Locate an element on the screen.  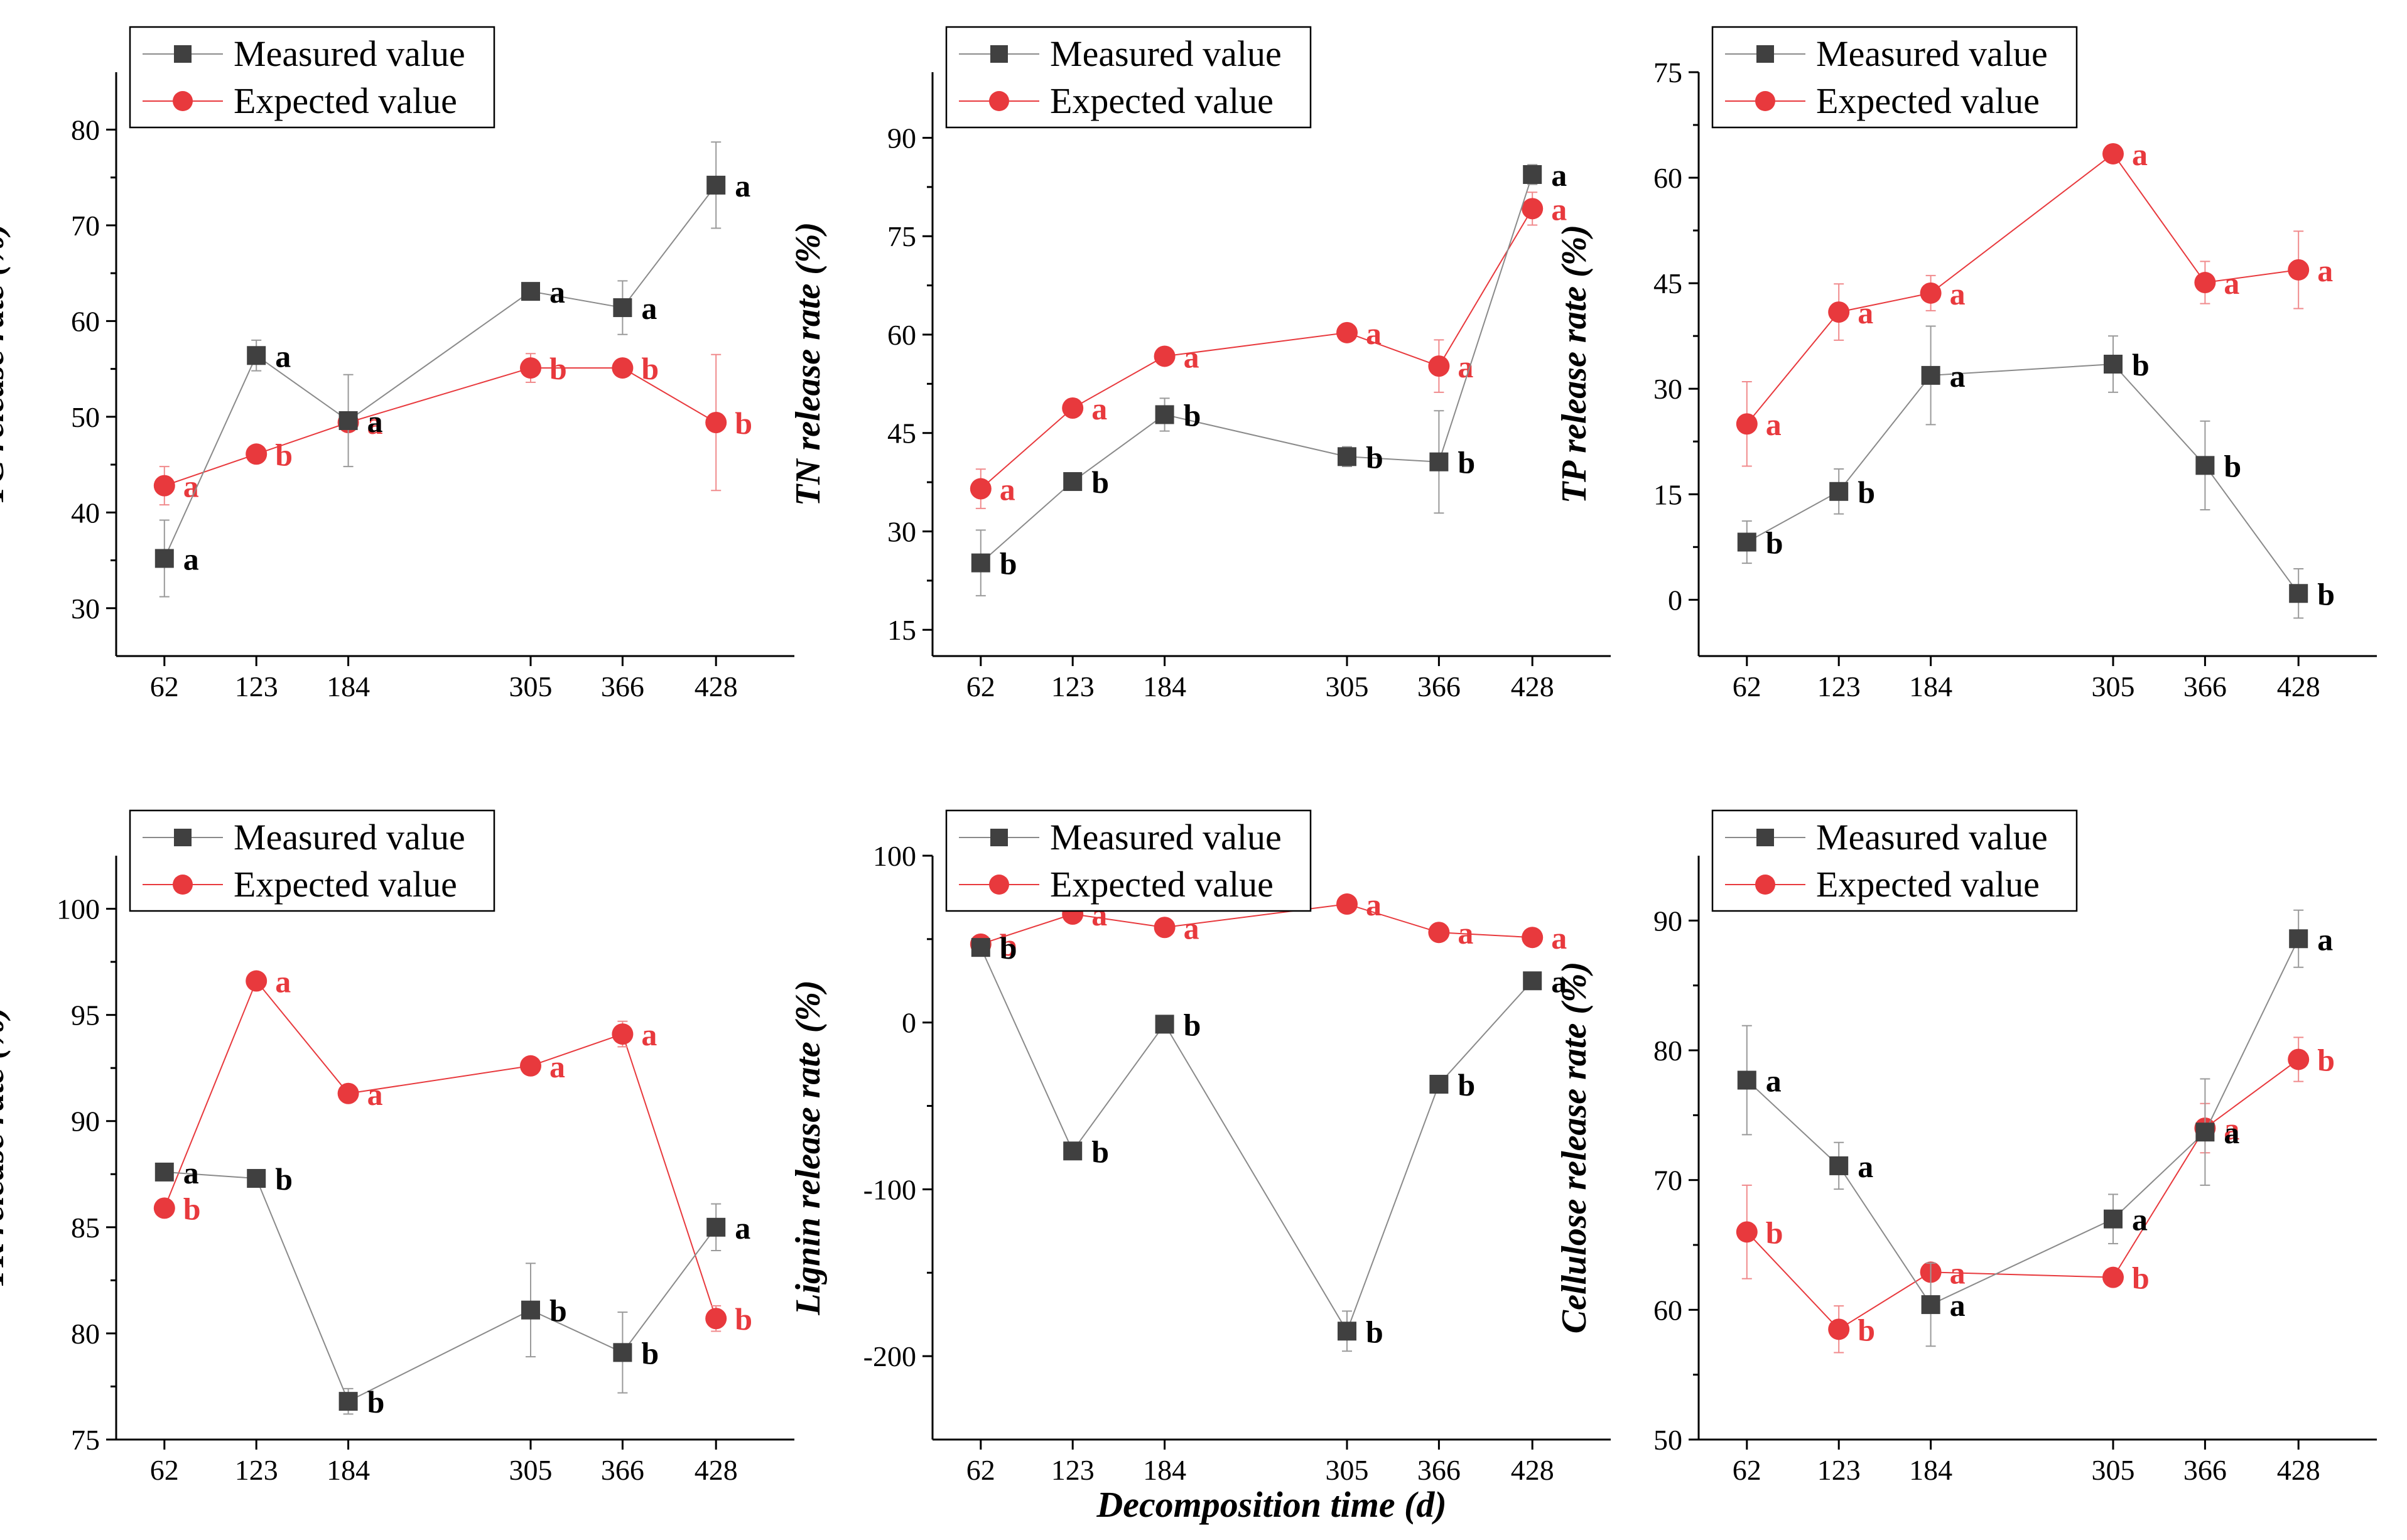
y-tick-label: 50 is located at coordinates (85, 417).